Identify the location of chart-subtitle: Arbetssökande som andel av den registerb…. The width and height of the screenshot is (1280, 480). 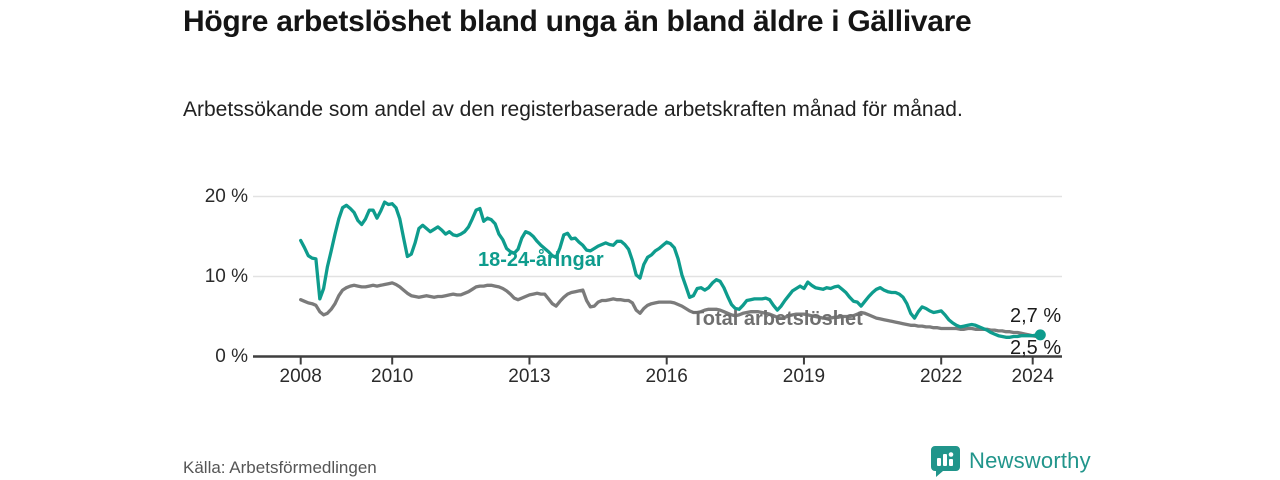
(573, 109).